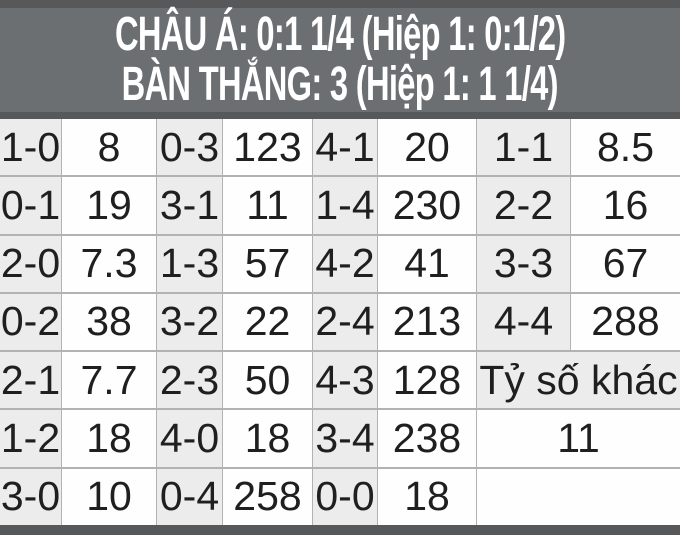 The image size is (680, 535). What do you see at coordinates (267, 205) in the screenshot?
I see `odds-cell: 11` at bounding box center [267, 205].